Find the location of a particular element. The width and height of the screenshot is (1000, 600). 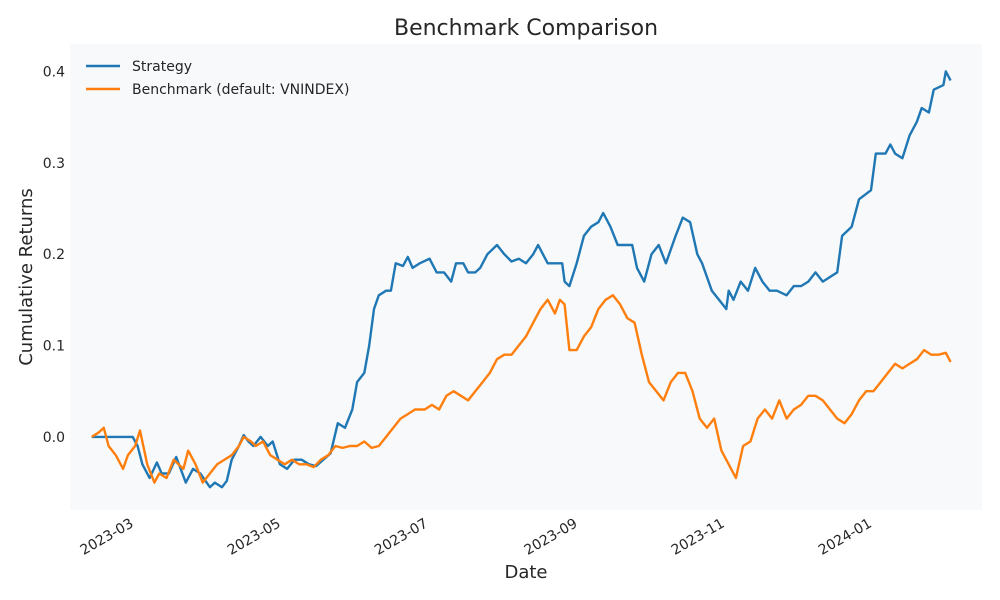

y-tick-label: 0.1 is located at coordinates (54, 347).